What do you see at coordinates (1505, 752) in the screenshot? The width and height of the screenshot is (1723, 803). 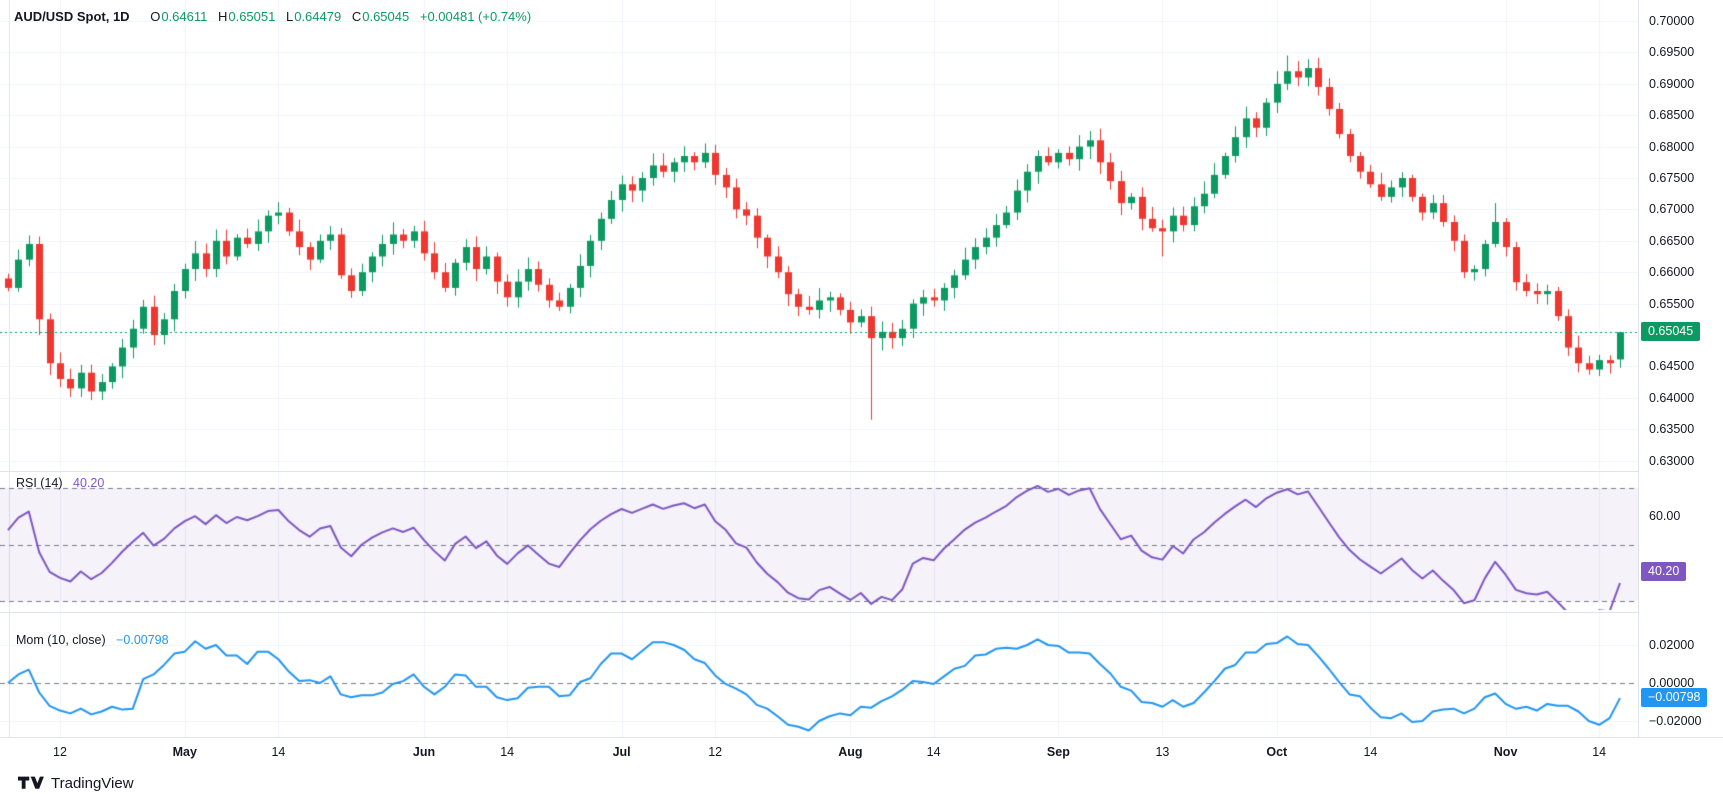 I see `time-axis-month-label: Nov` at bounding box center [1505, 752].